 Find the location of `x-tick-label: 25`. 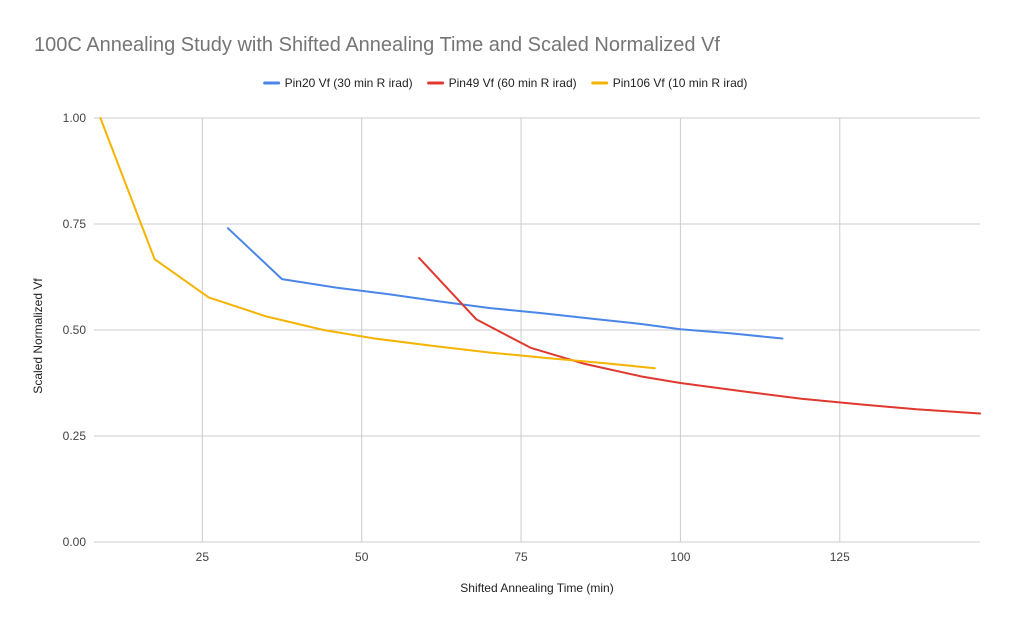

x-tick-label: 25 is located at coordinates (203, 557).